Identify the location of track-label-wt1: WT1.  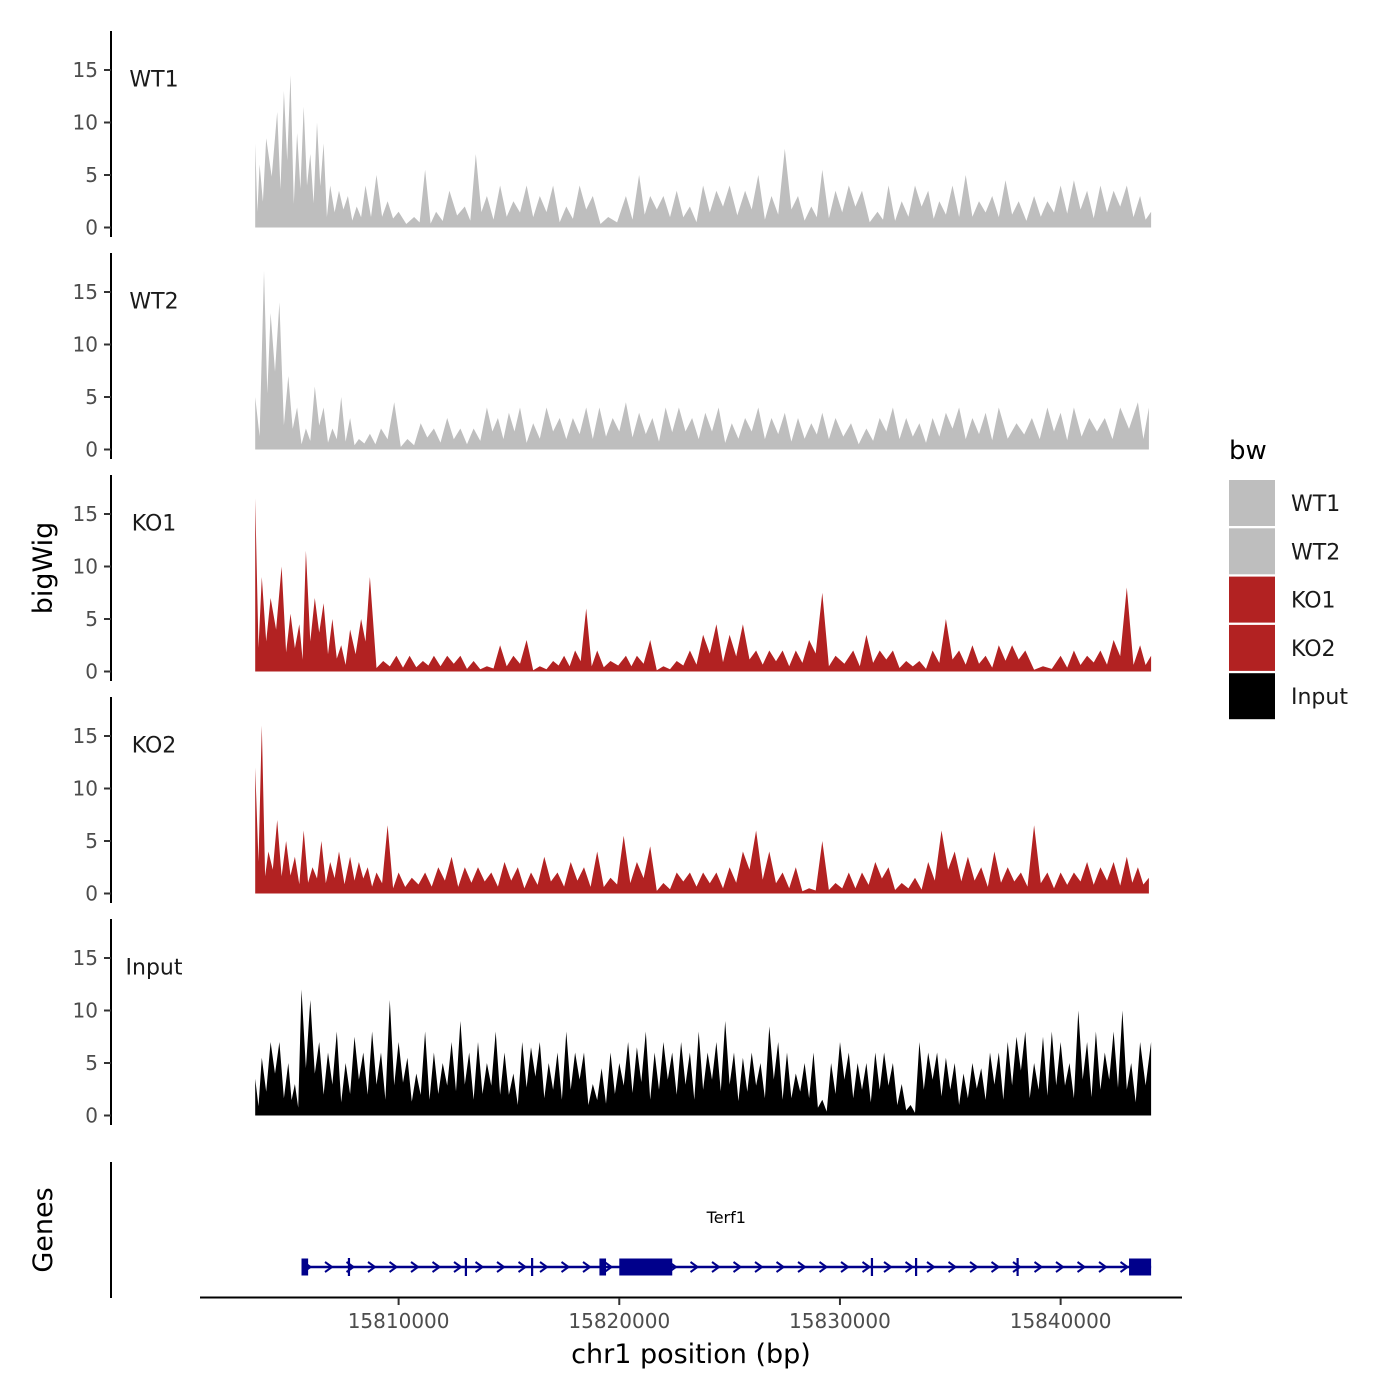
(153, 80).